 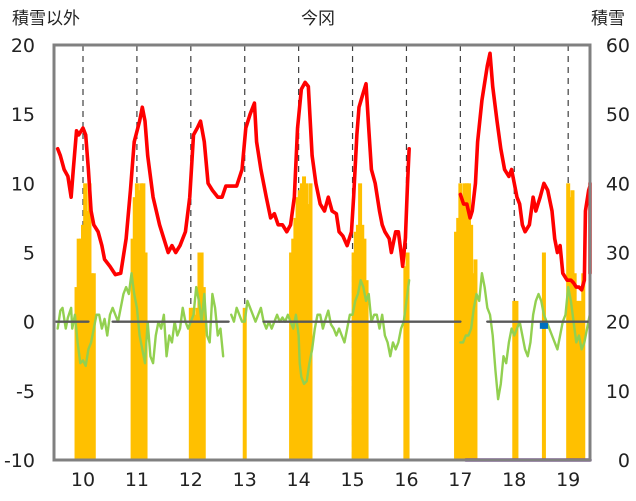 What do you see at coordinates (83, 480) in the screenshot?
I see `x-tick-label-10: 10` at bounding box center [83, 480].